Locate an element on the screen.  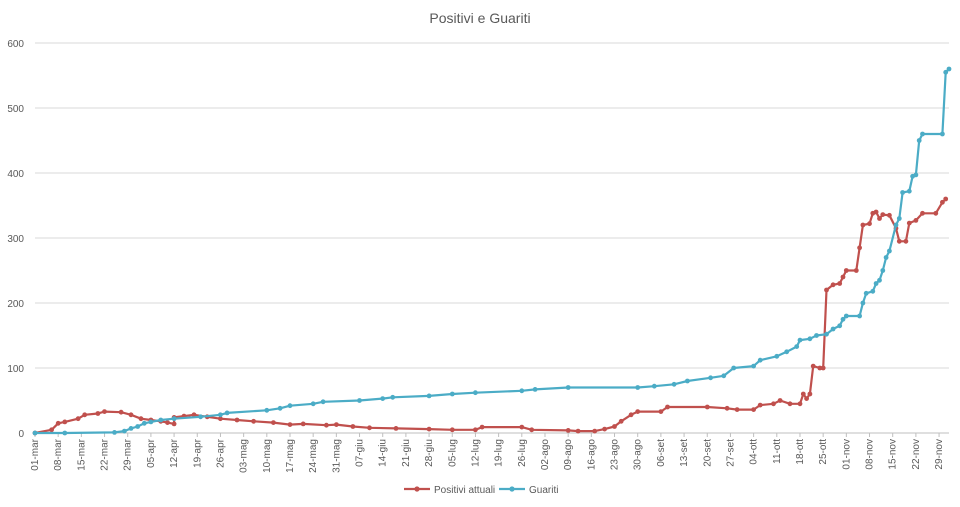
legend-marker is located at coordinates (512, 489).